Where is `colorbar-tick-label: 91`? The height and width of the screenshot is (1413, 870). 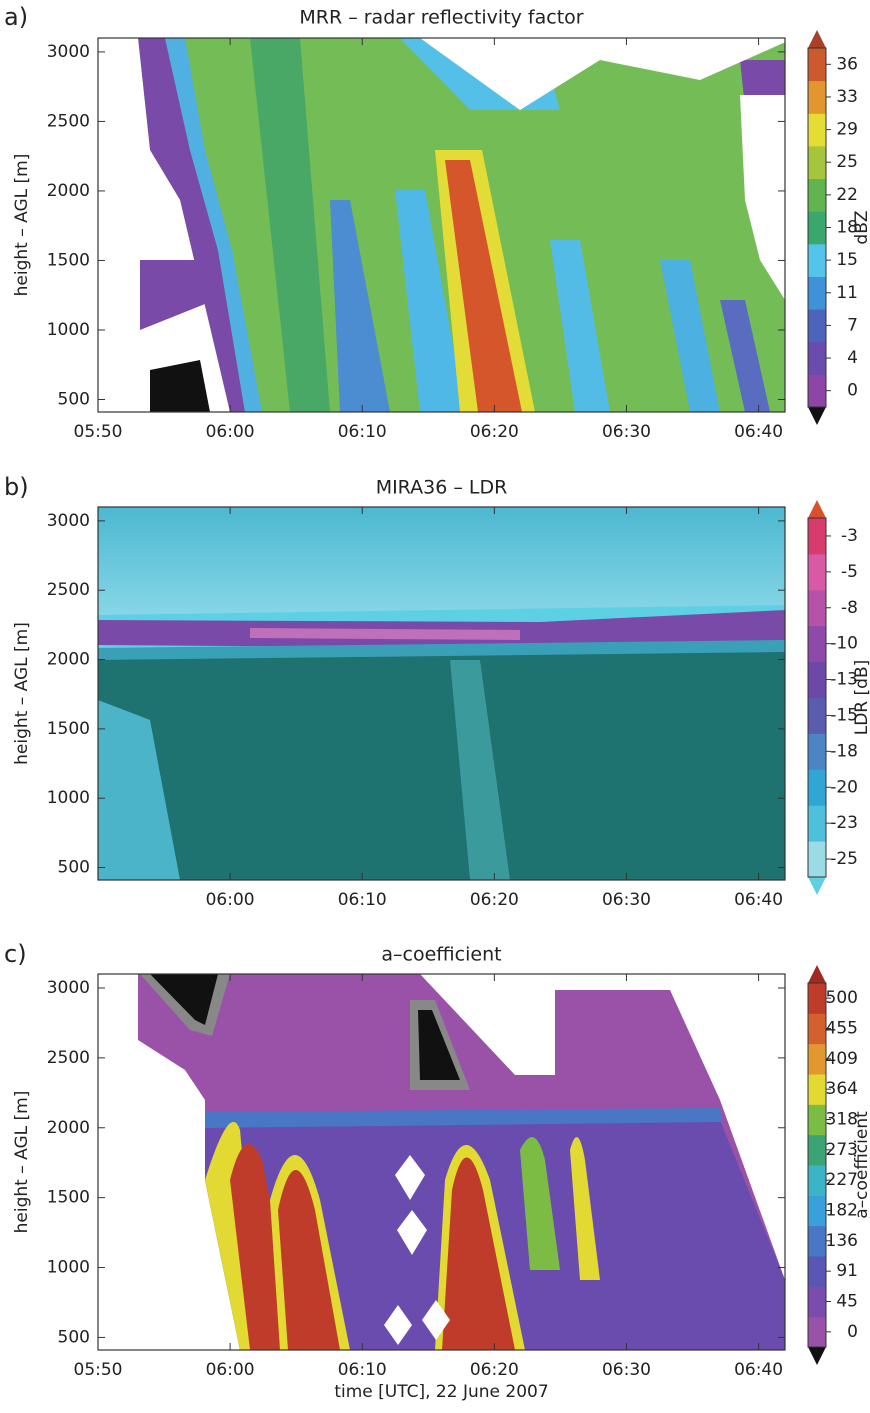 colorbar-tick-label: 91 is located at coordinates (847, 1271).